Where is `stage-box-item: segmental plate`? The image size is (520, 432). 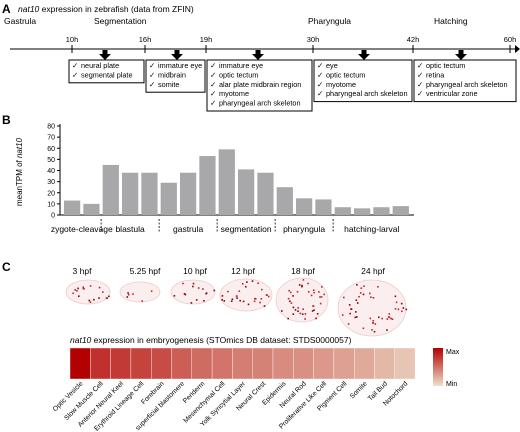 stage-box-item: segmental plate is located at coordinates (107, 74).